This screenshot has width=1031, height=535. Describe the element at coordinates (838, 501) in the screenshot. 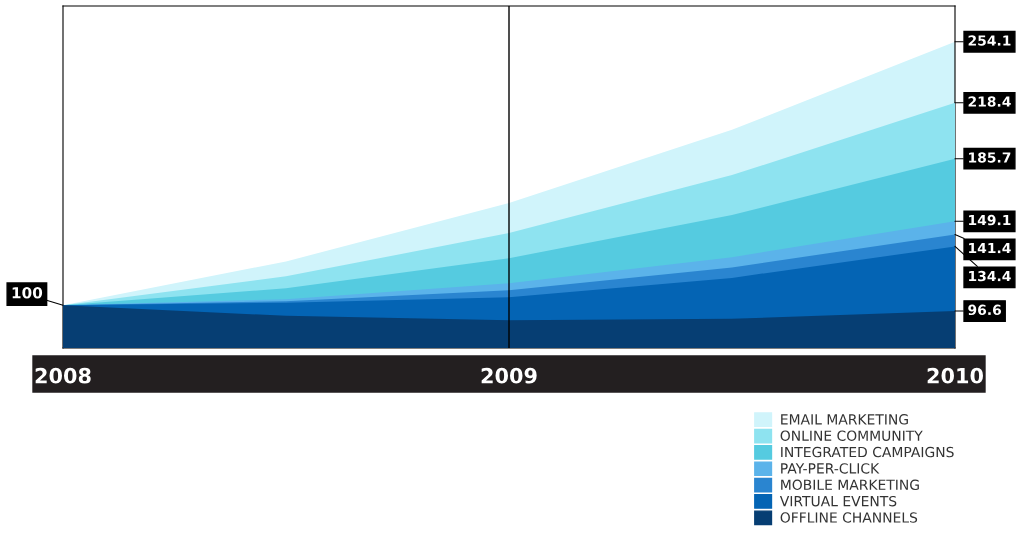

I see `legend-label: VIRTUAL EVENTS` at that location.